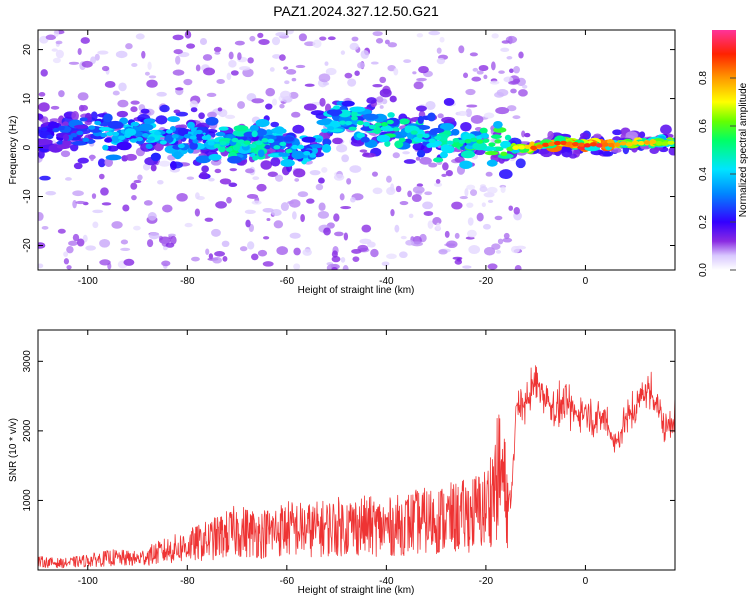  I want to click on y-tick-label: 10, so click(27, 99).